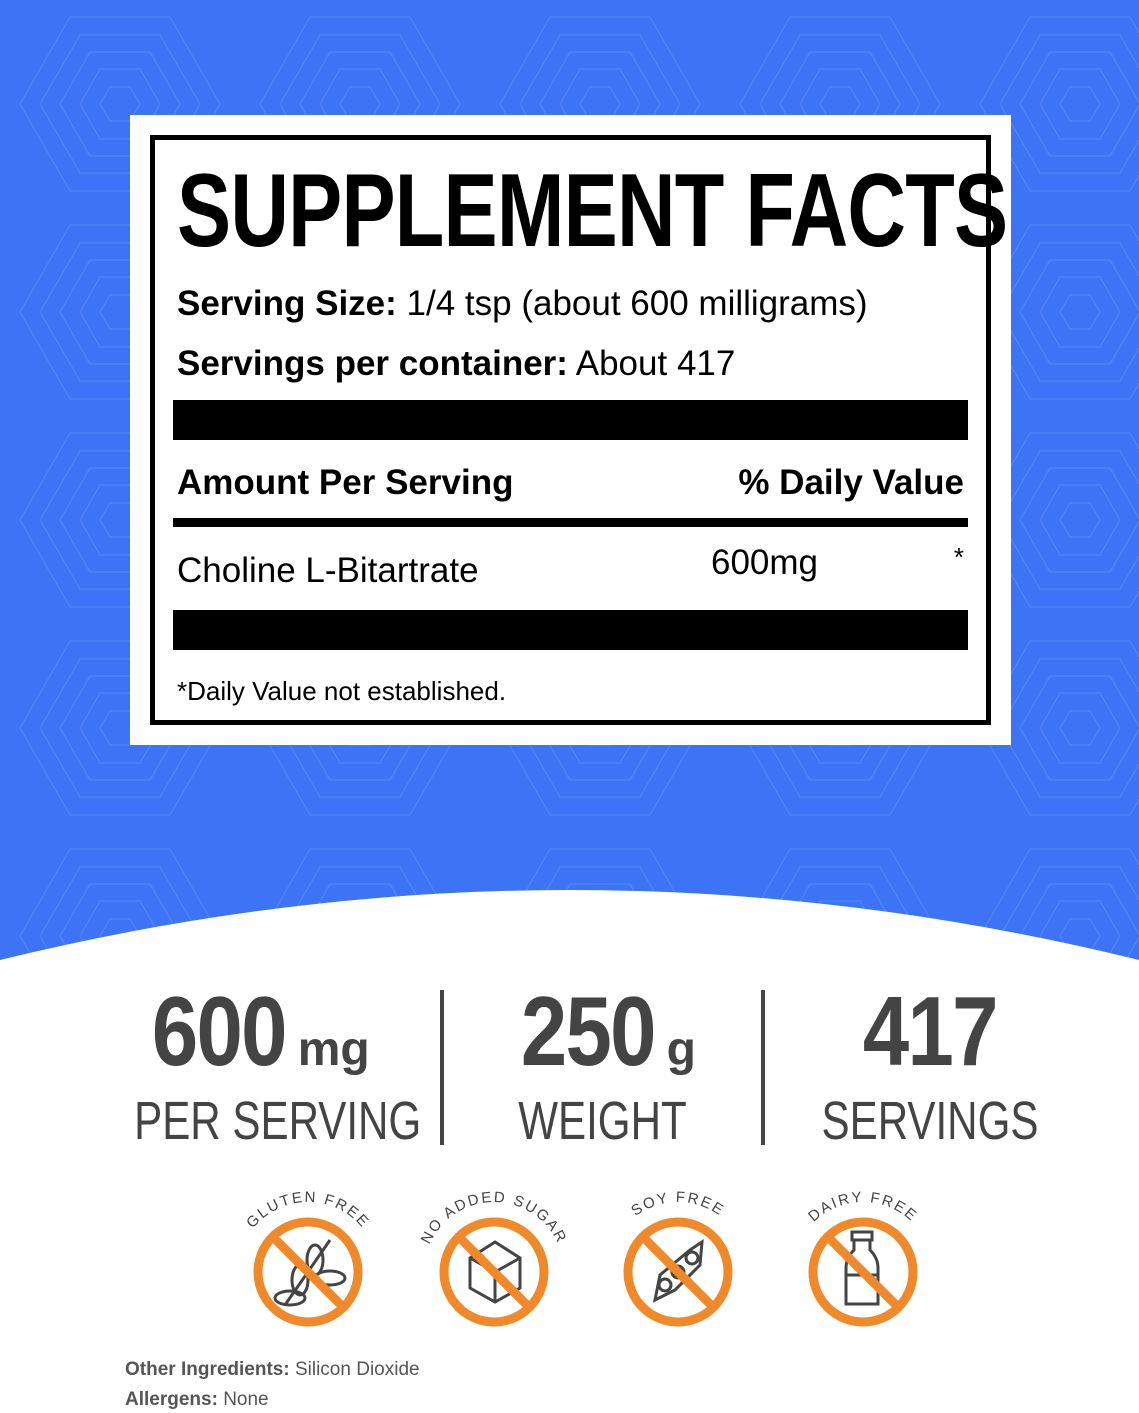 The height and width of the screenshot is (1413, 1139). What do you see at coordinates (681, 1049) in the screenshot?
I see `stat-unit: g` at bounding box center [681, 1049].